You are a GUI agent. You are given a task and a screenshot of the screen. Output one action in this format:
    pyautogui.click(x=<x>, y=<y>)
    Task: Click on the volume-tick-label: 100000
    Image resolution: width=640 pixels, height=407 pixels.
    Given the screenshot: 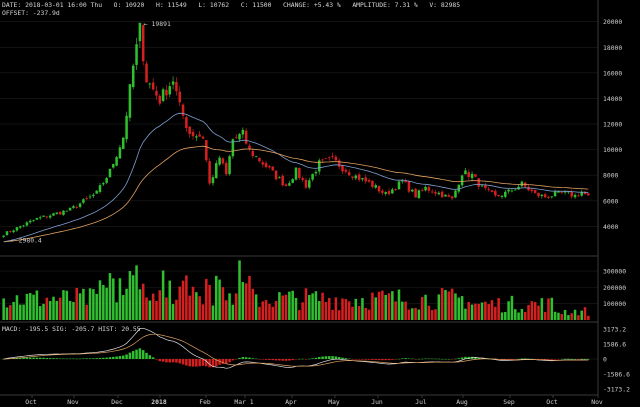 What is the action you would take?
    pyautogui.click(x=614, y=304)
    